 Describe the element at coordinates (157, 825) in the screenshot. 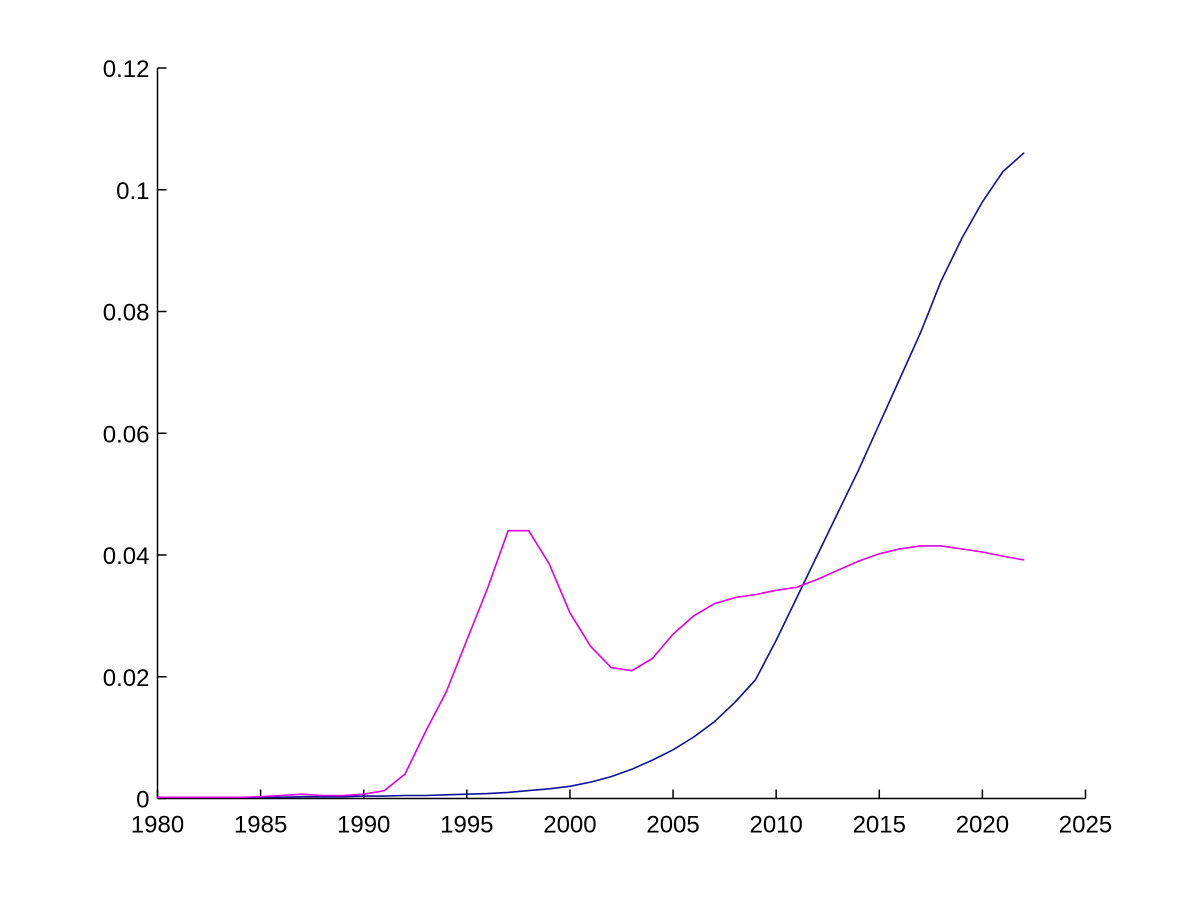

I see `x-tick-label: 1980` at that location.